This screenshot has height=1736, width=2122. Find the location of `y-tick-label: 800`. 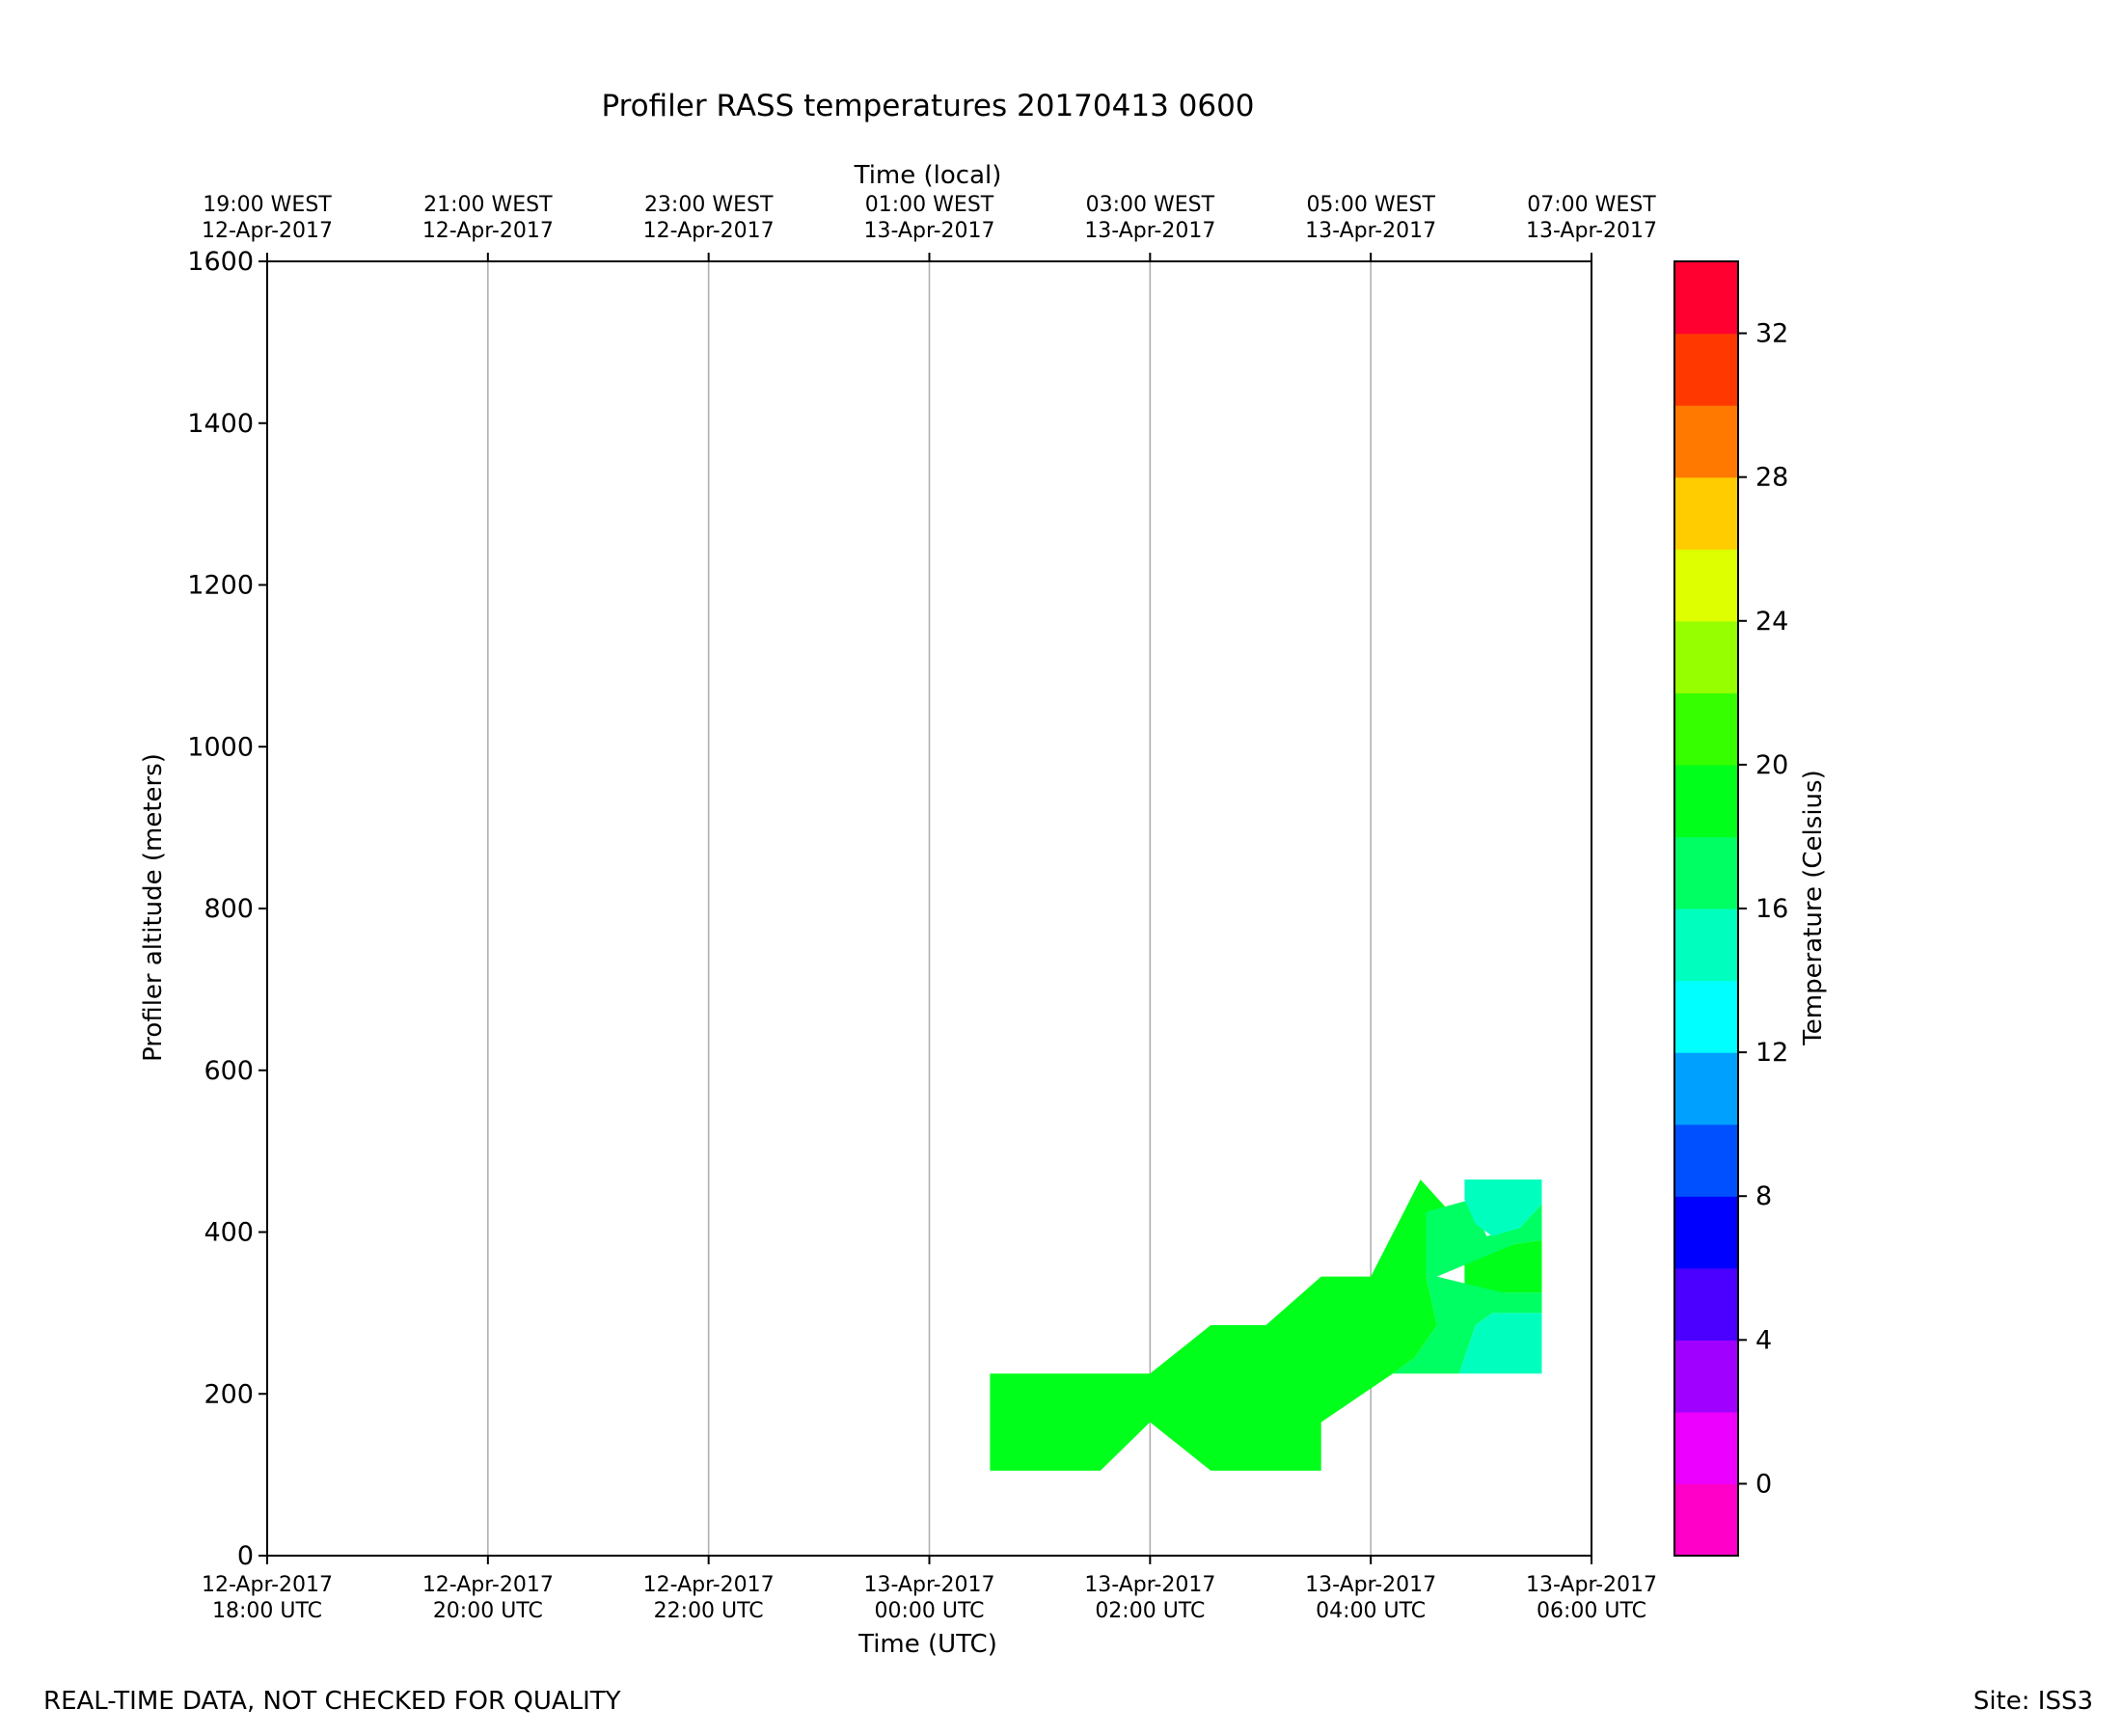

y-tick-label: 800 is located at coordinates (229, 909).